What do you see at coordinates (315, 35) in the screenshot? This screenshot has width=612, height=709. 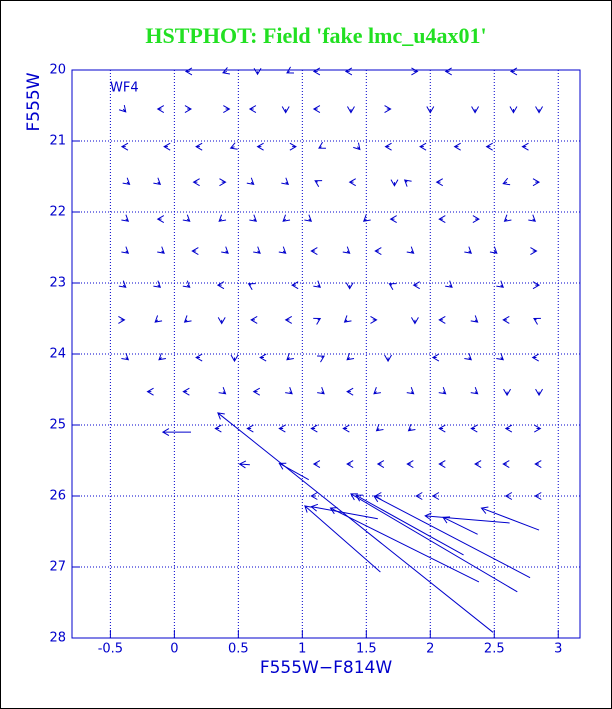 I see `chart-title: HSTPHOT: Field 'fake lmc_u4ax01'` at bounding box center [315, 35].